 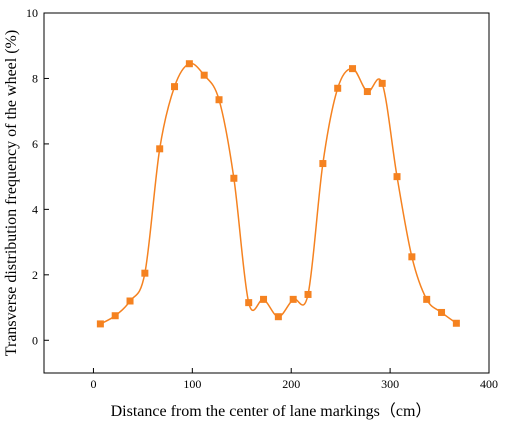 What do you see at coordinates (192, 384) in the screenshot?
I see `x-tick-label: 100` at bounding box center [192, 384].